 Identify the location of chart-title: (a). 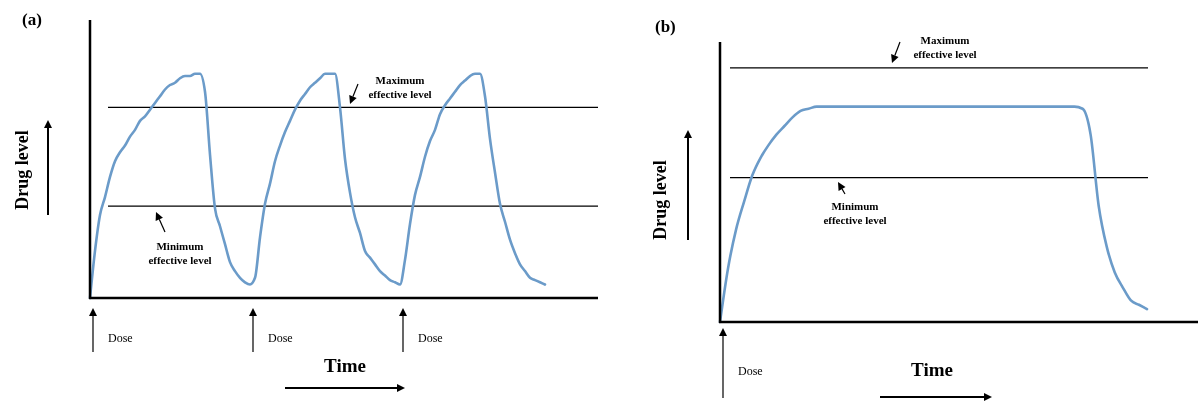
(32, 19).